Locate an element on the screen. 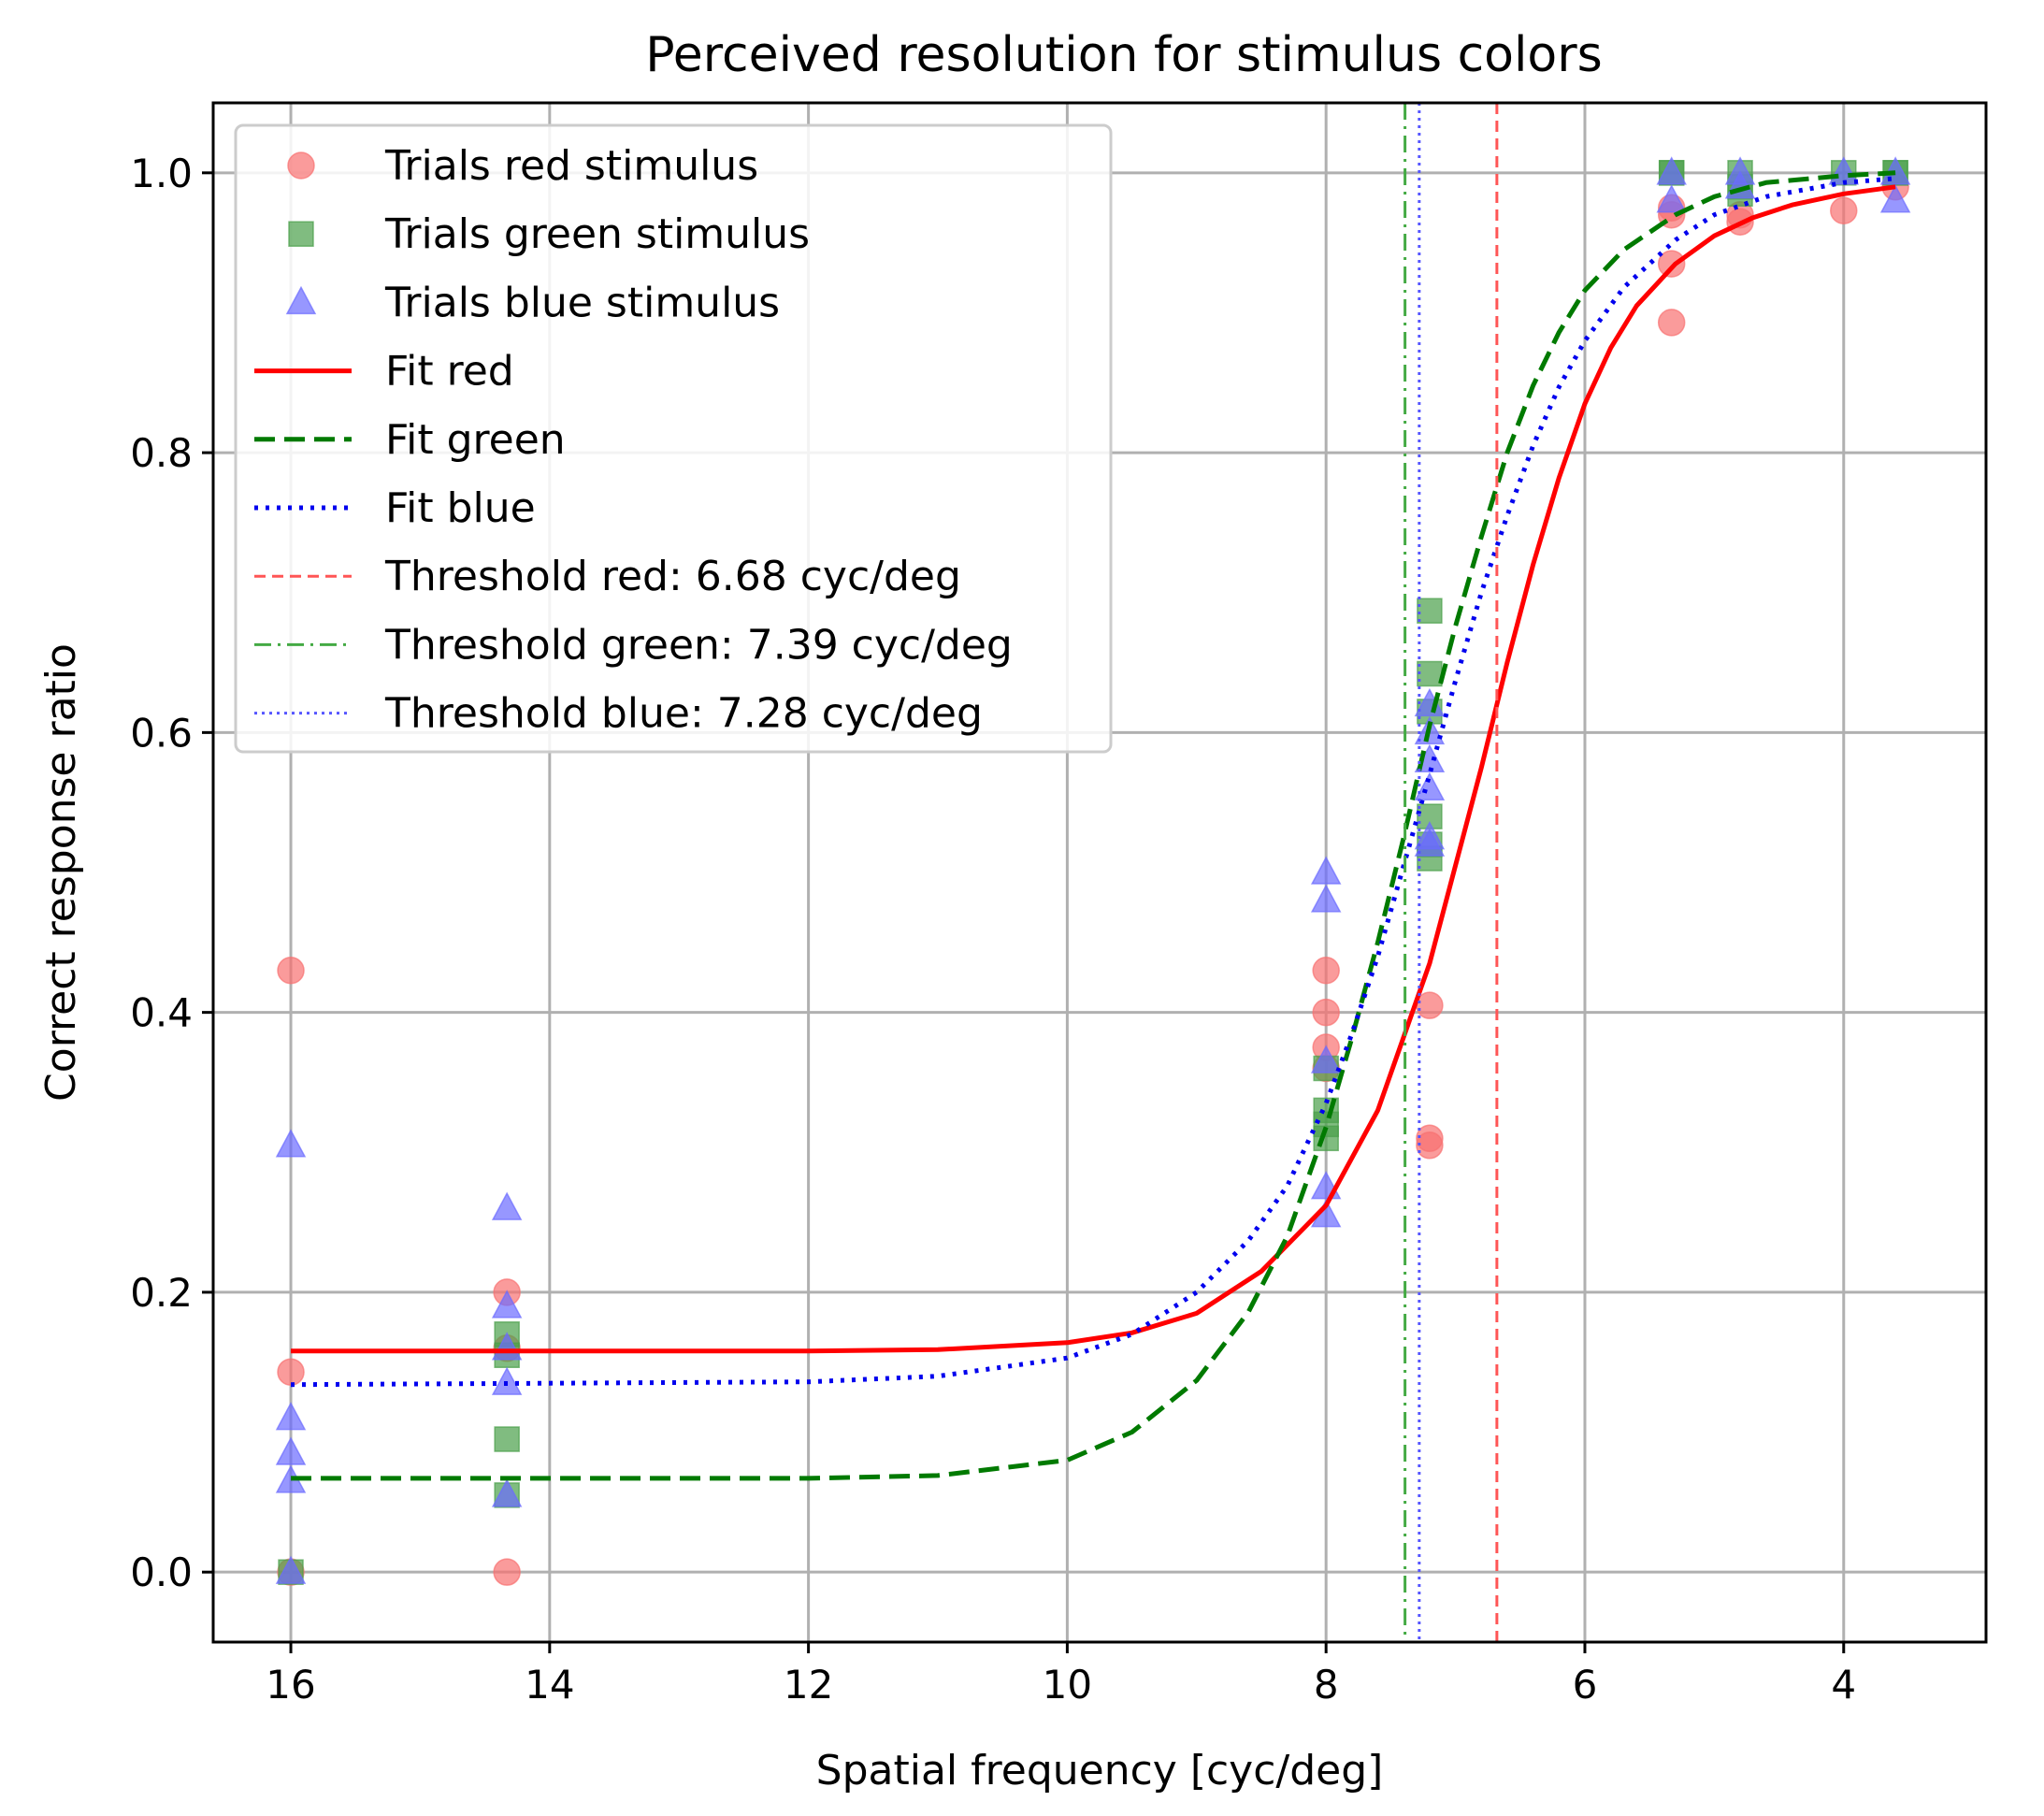 This screenshot has width=2044, height=1816. legend-entry-label: Threshold red: 6.68 cyc/deg is located at coordinates (672, 576).